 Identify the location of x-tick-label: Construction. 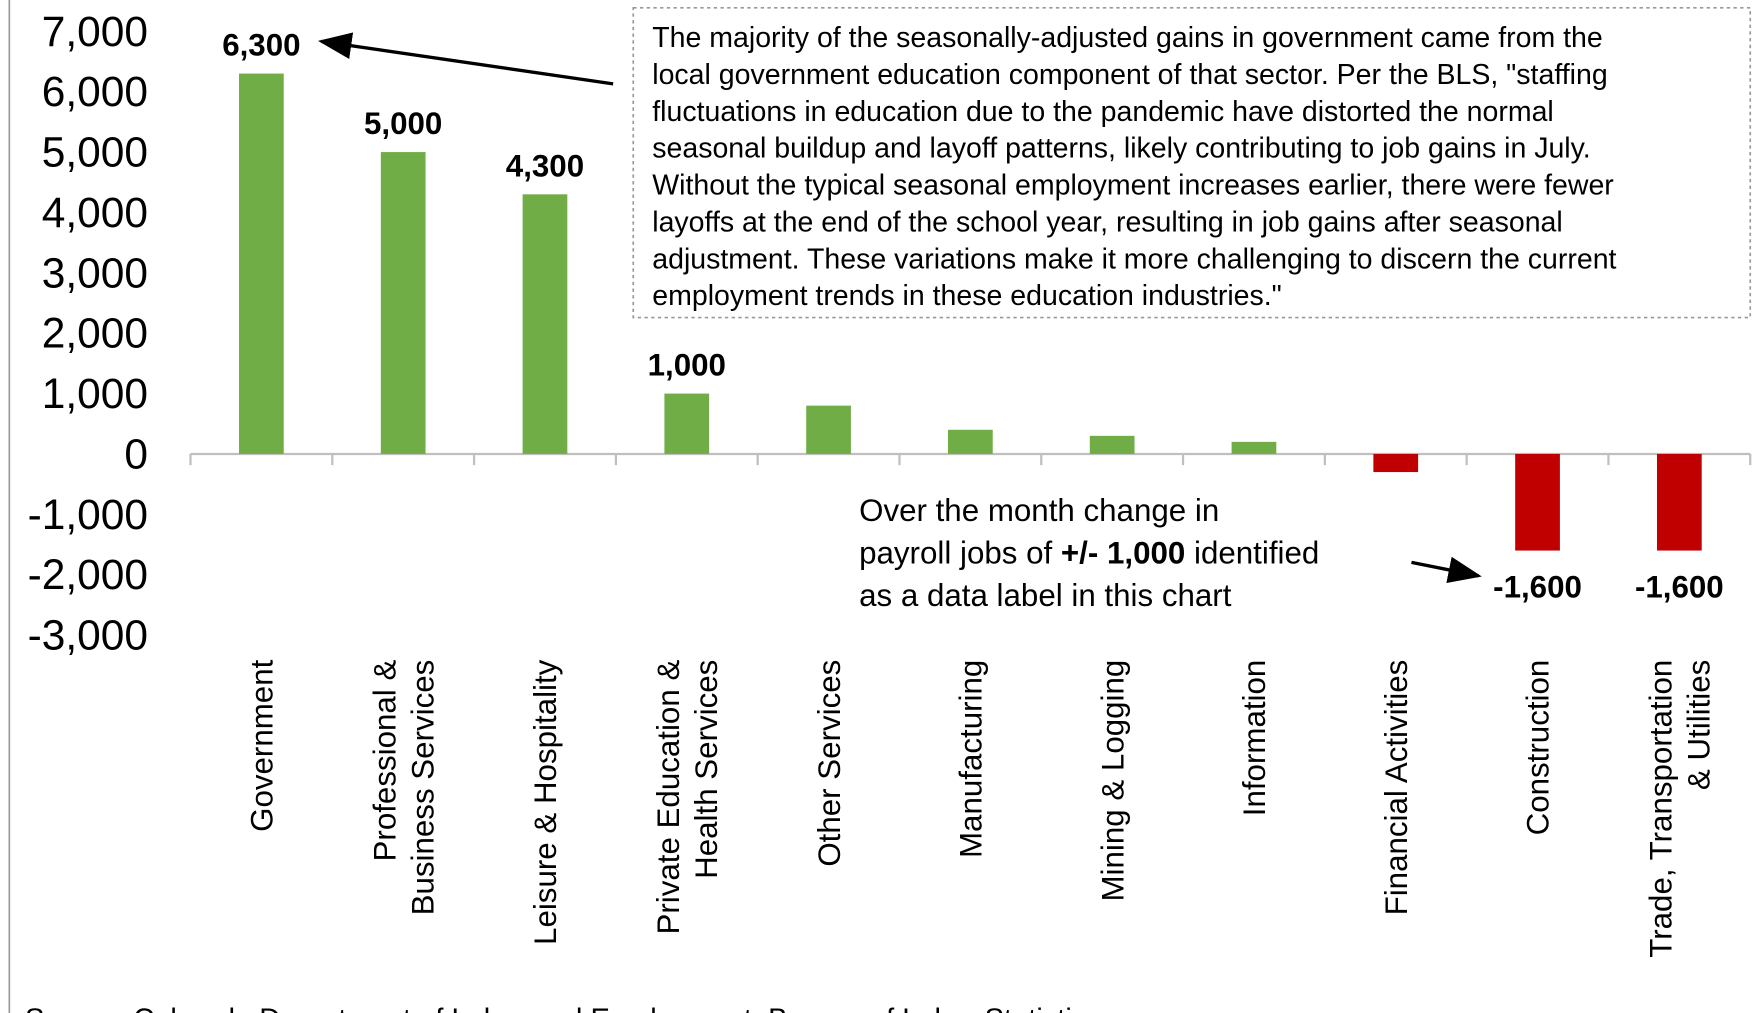
(1538, 748).